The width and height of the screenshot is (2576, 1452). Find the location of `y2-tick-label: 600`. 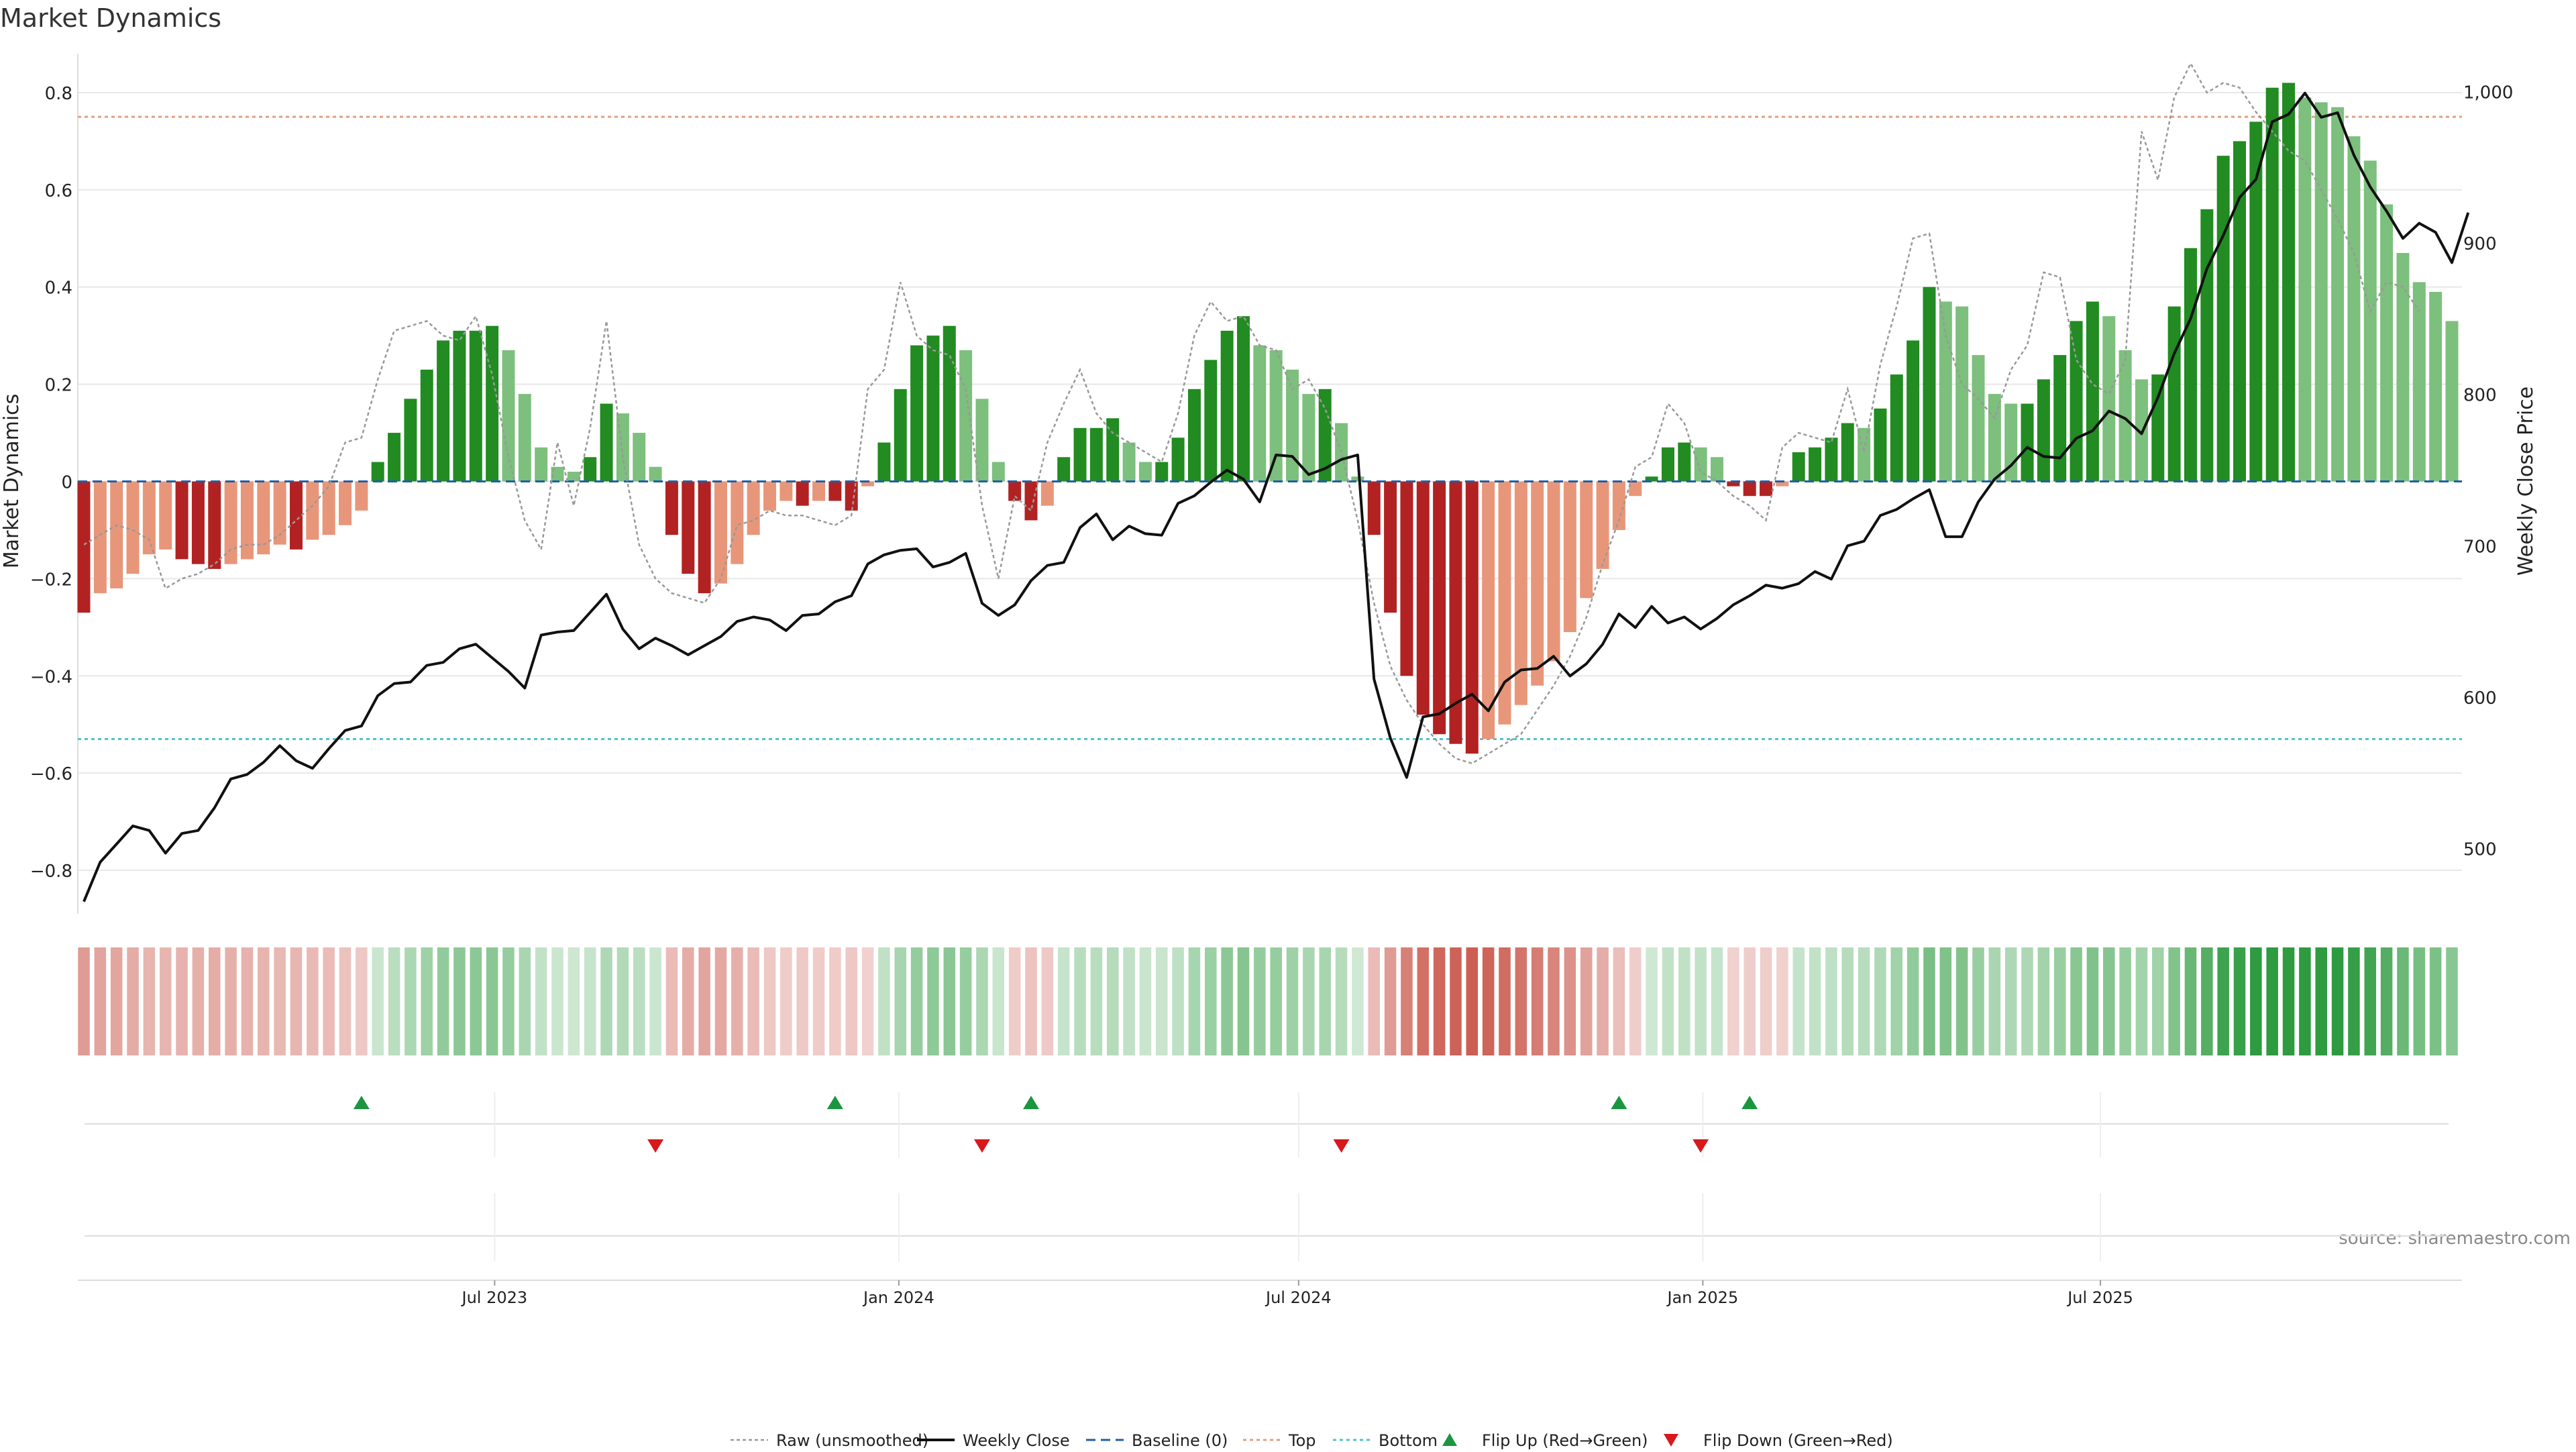

y2-tick-label: 600 is located at coordinates (2480, 698).